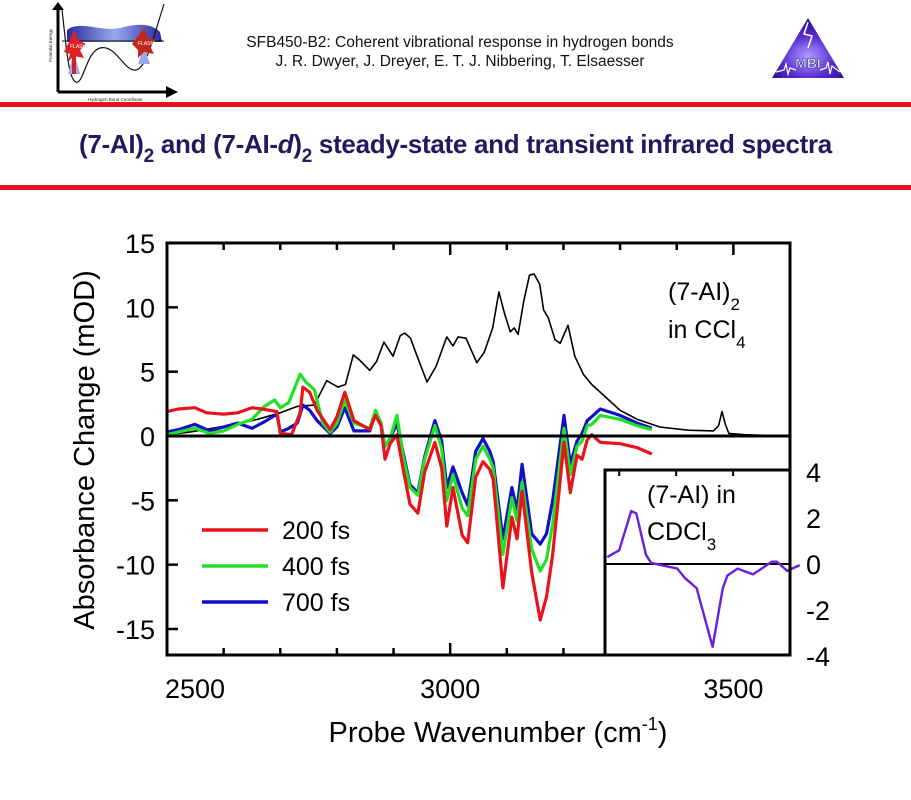  Describe the element at coordinates (58, 6) in the screenshot. I see `y-arrow-icon` at that location.